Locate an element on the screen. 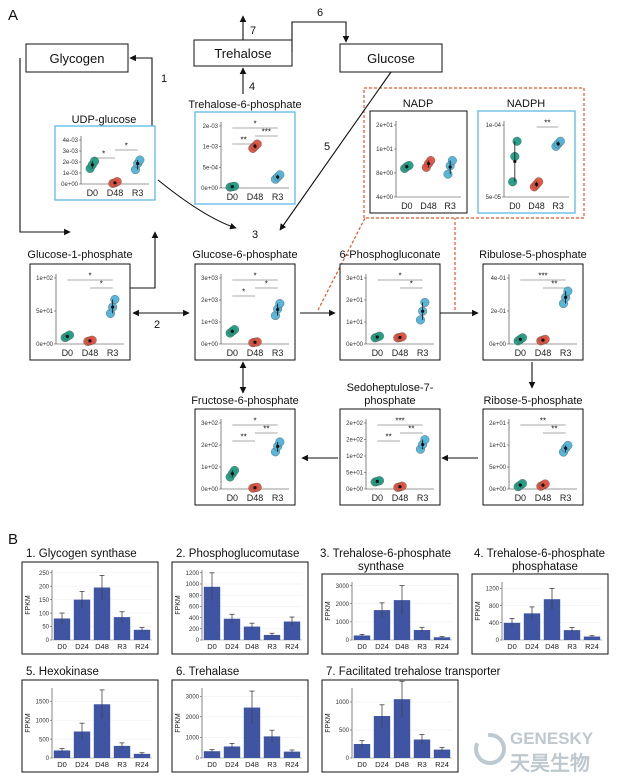 The width and height of the screenshot is (635, 783). y-tick-label: 3e+03 is located at coordinates (210, 279).